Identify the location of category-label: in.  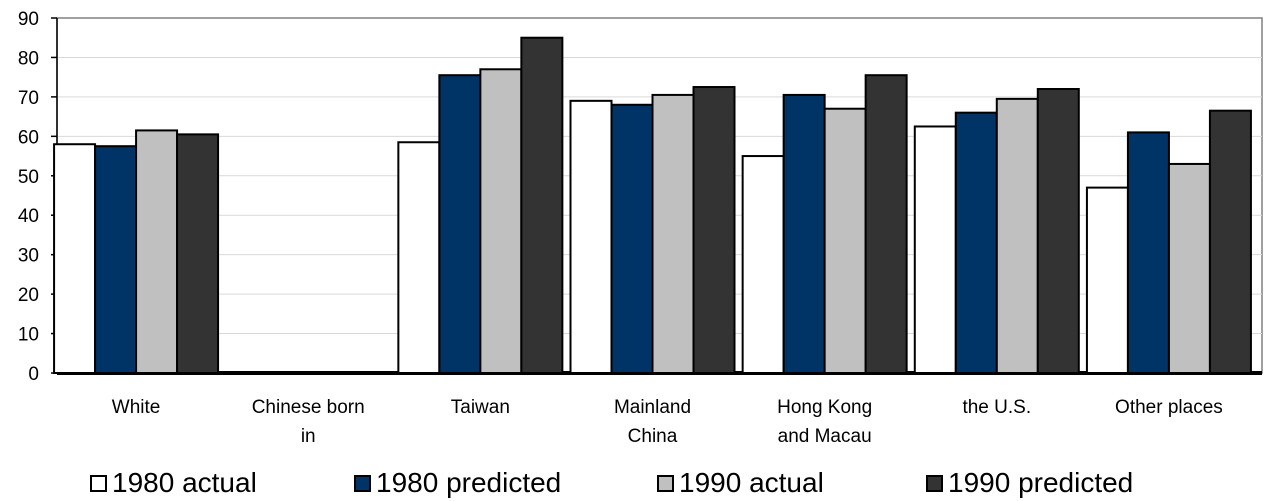
(308, 436).